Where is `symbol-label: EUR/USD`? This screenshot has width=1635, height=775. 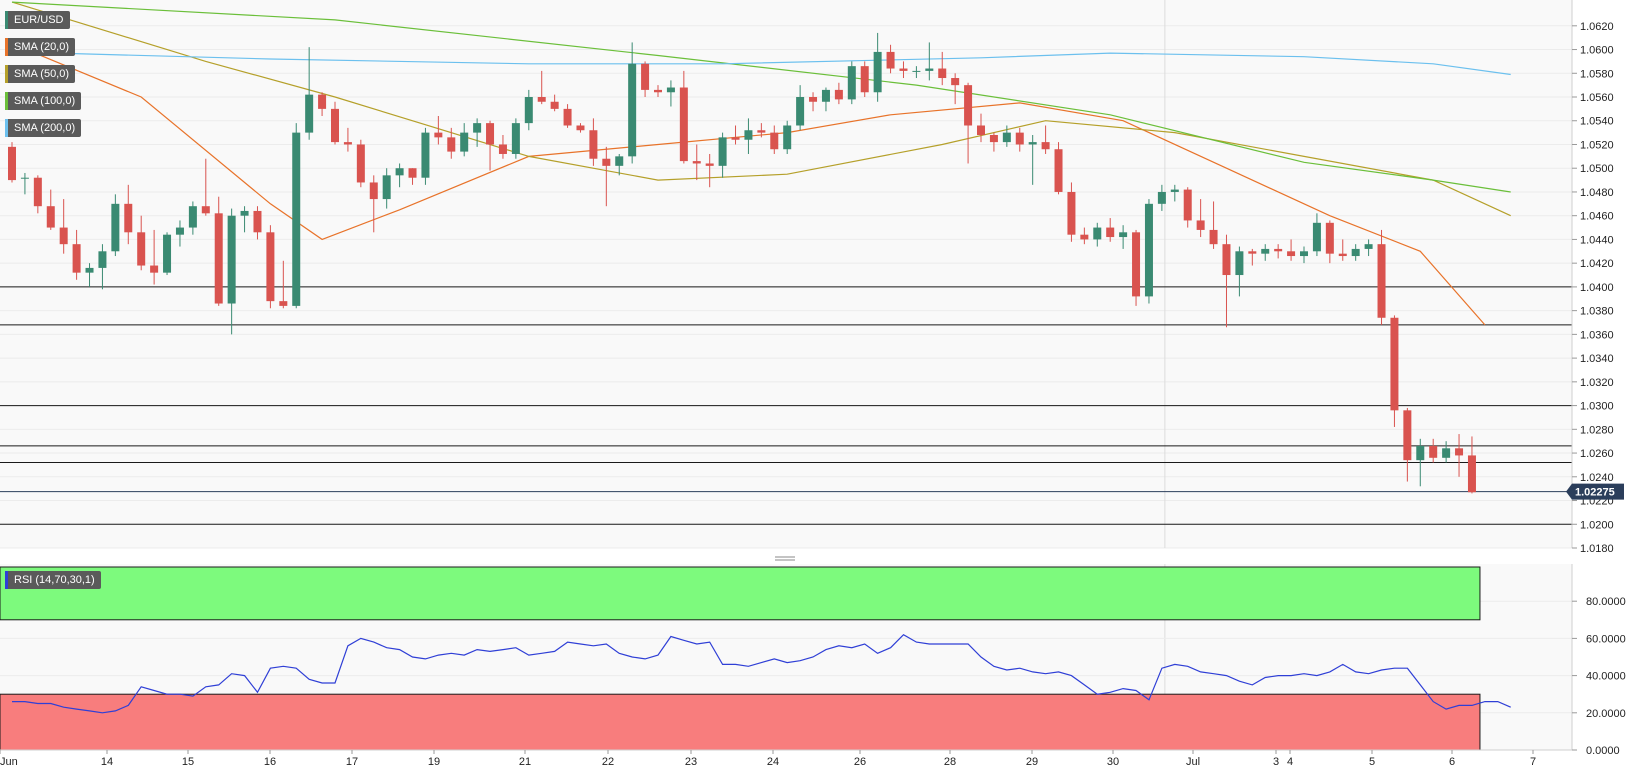
symbol-label: EUR/USD is located at coordinates (37, 20).